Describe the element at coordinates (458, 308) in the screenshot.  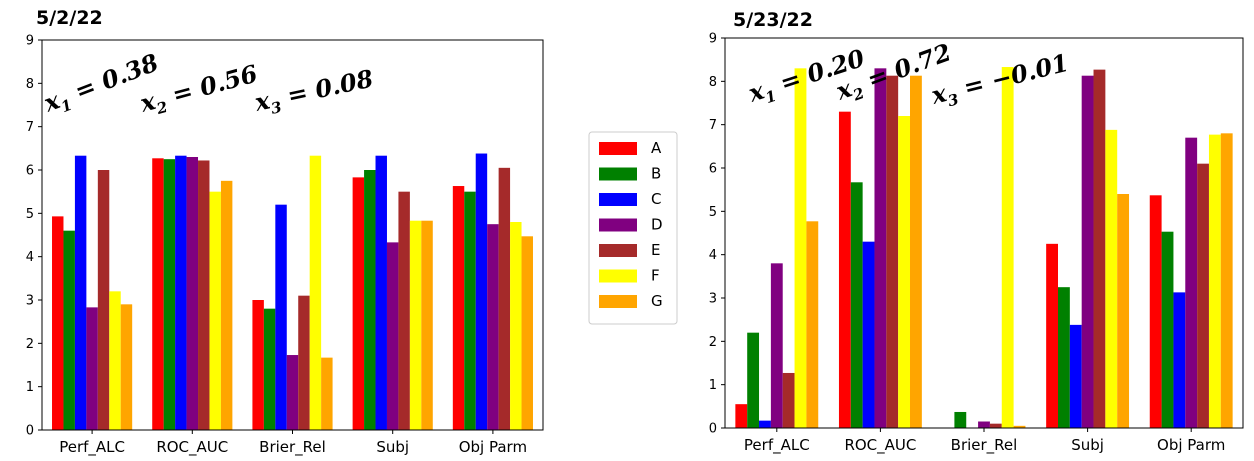
I see `bar-A-obj-parm` at that location.